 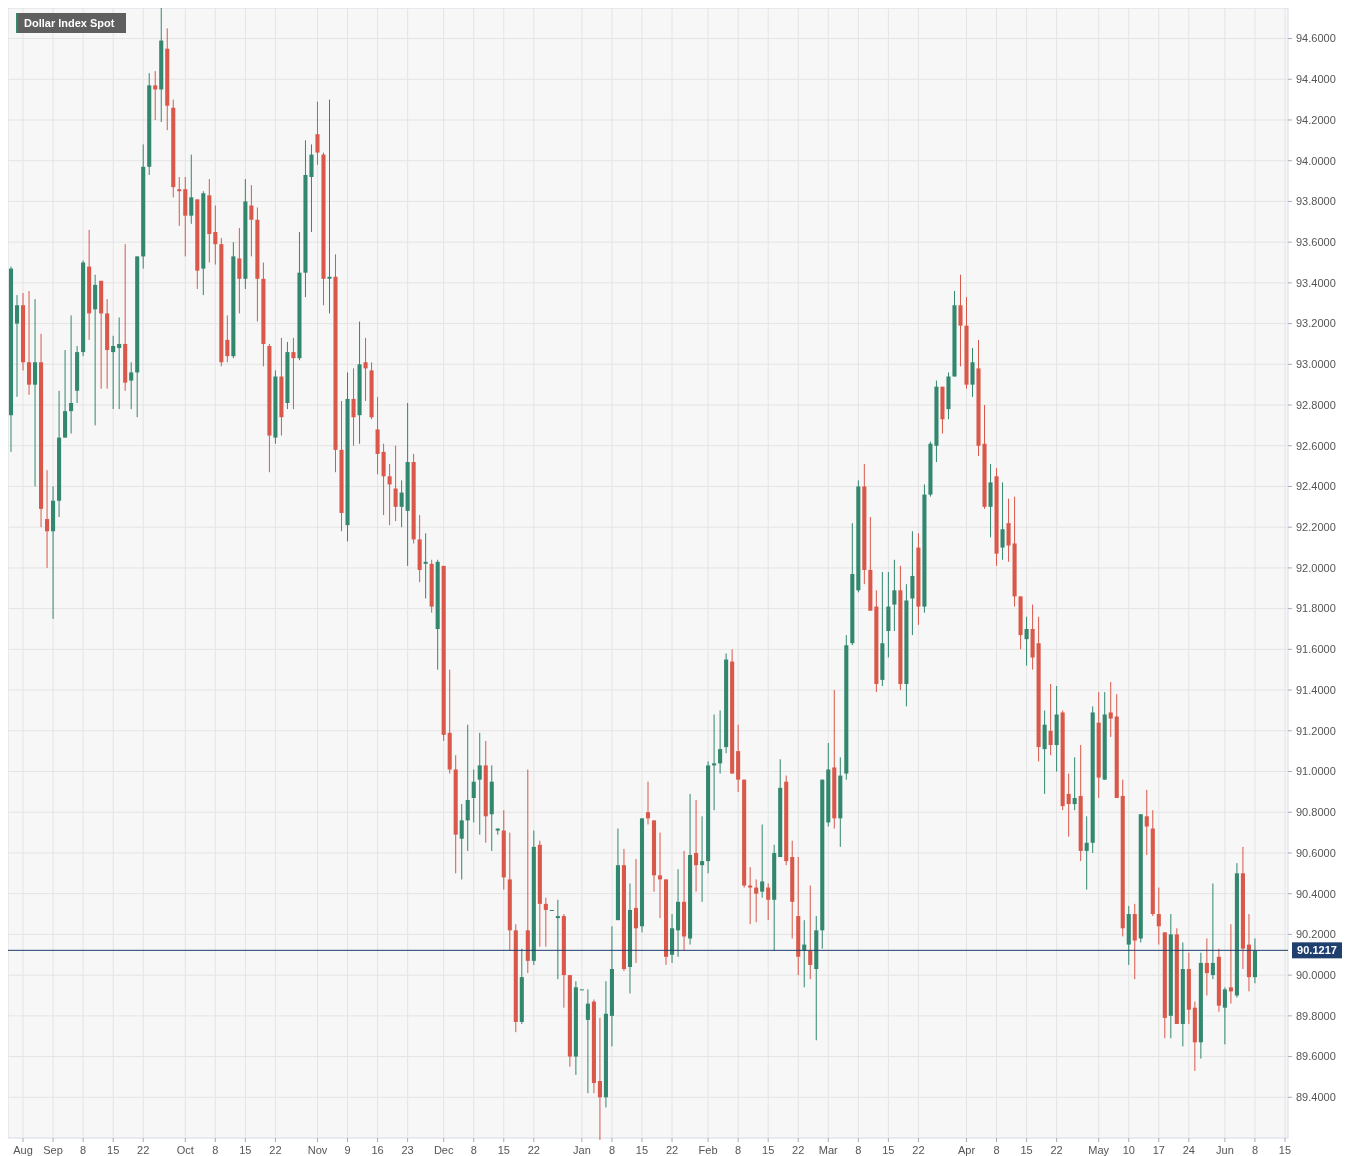 What do you see at coordinates (185, 1150) in the screenshot?
I see `x-tick-label: Oct` at bounding box center [185, 1150].